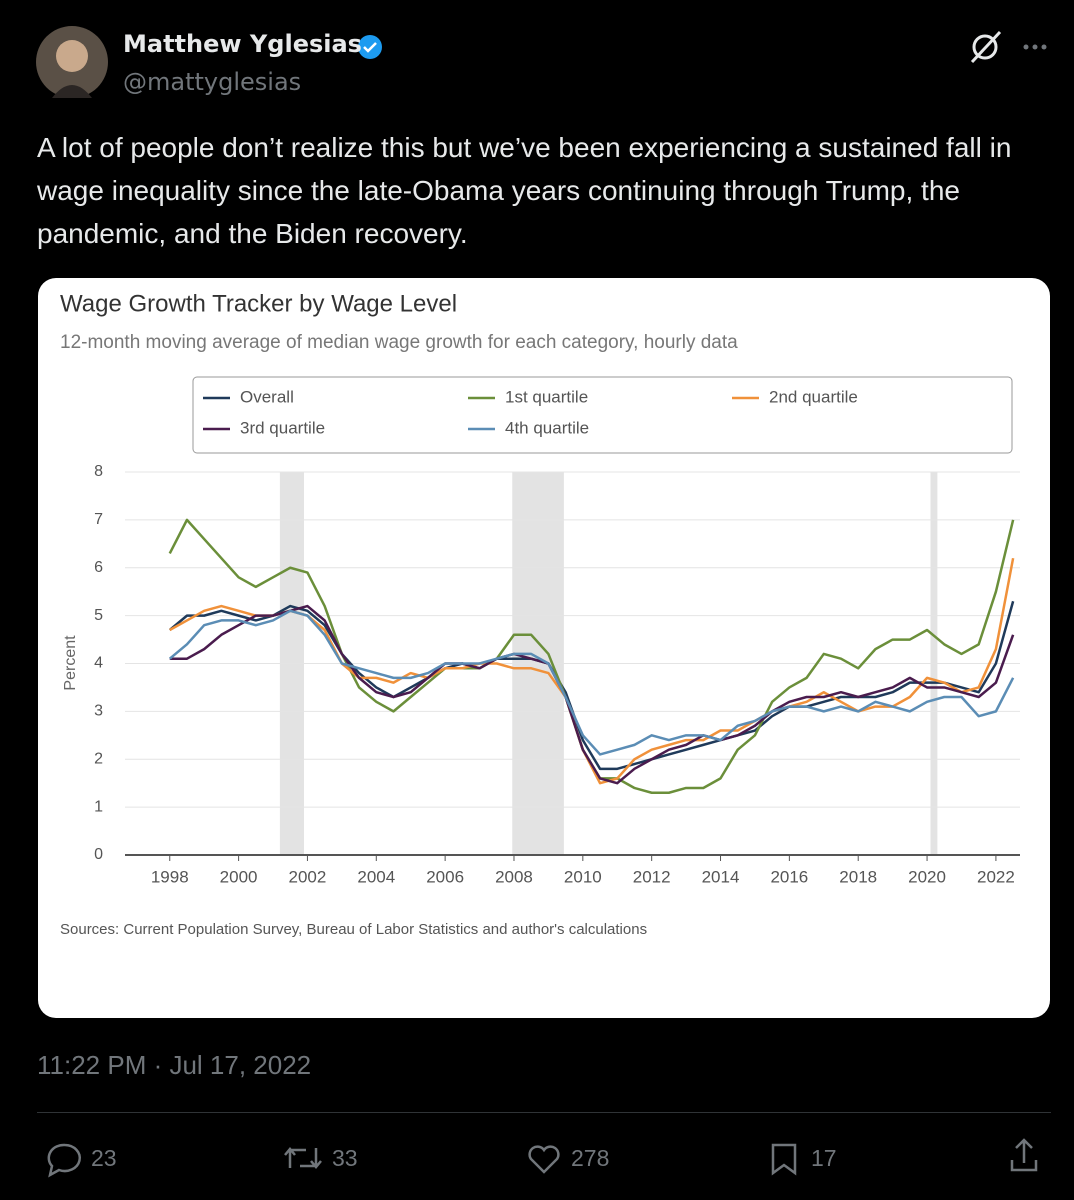 This screenshot has height=1200, width=1074. What do you see at coordinates (652, 876) in the screenshot?
I see `x-tick-label: 2012` at bounding box center [652, 876].